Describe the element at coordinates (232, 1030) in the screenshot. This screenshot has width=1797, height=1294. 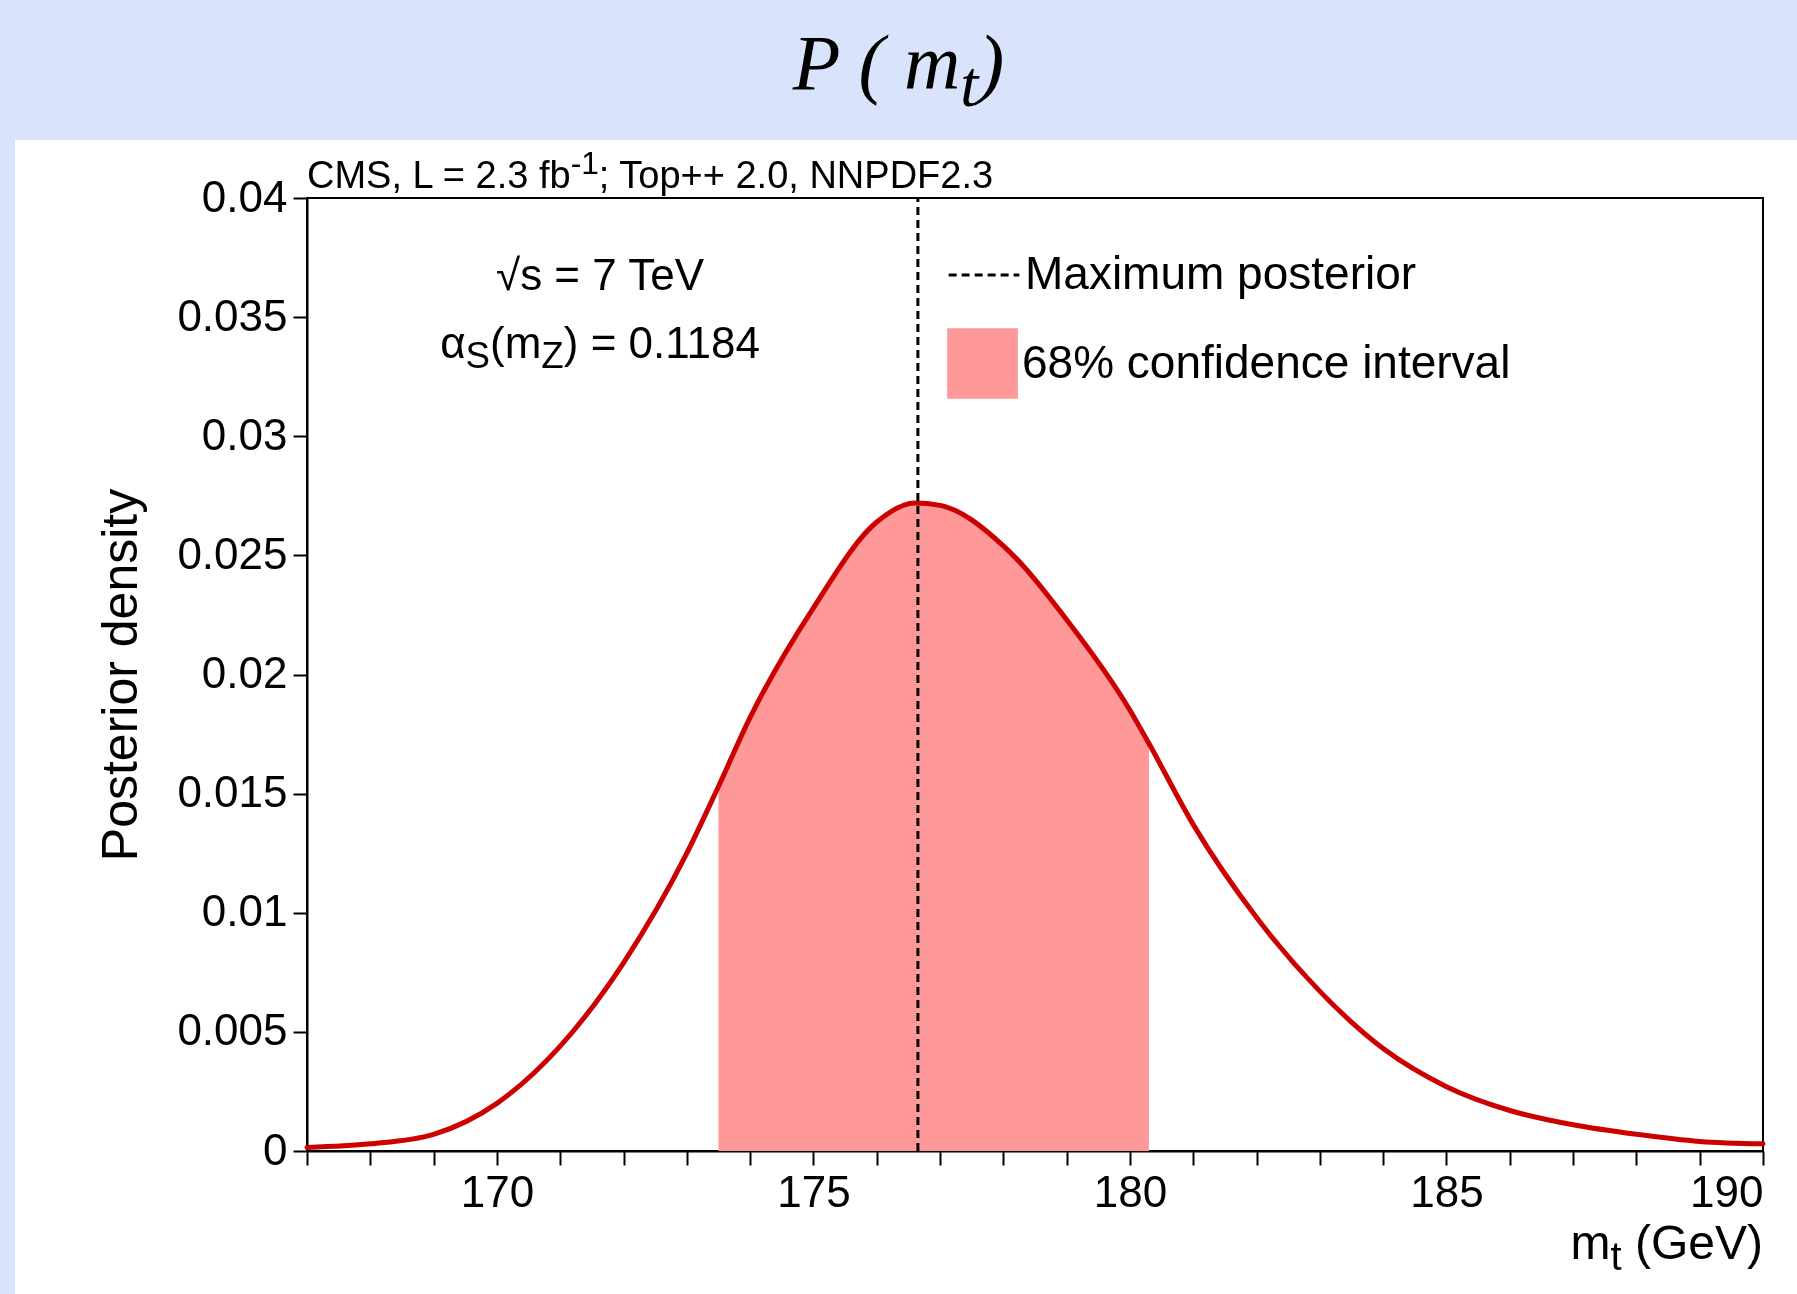
I see `y-tick-label: 0.005` at that location.